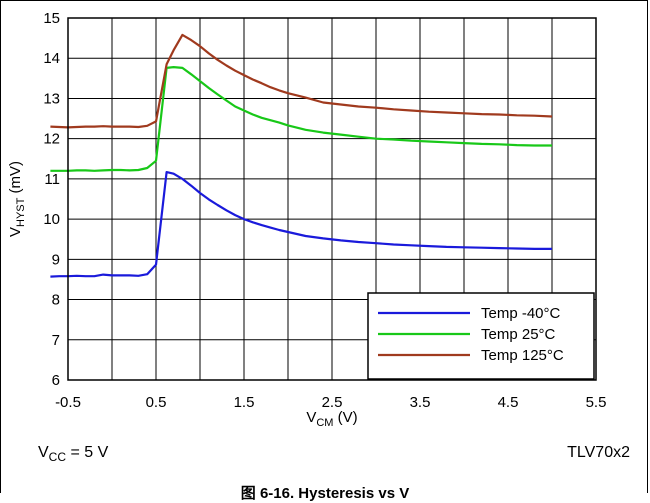  I want to click on y-tick-label: 11, so click(52, 179).